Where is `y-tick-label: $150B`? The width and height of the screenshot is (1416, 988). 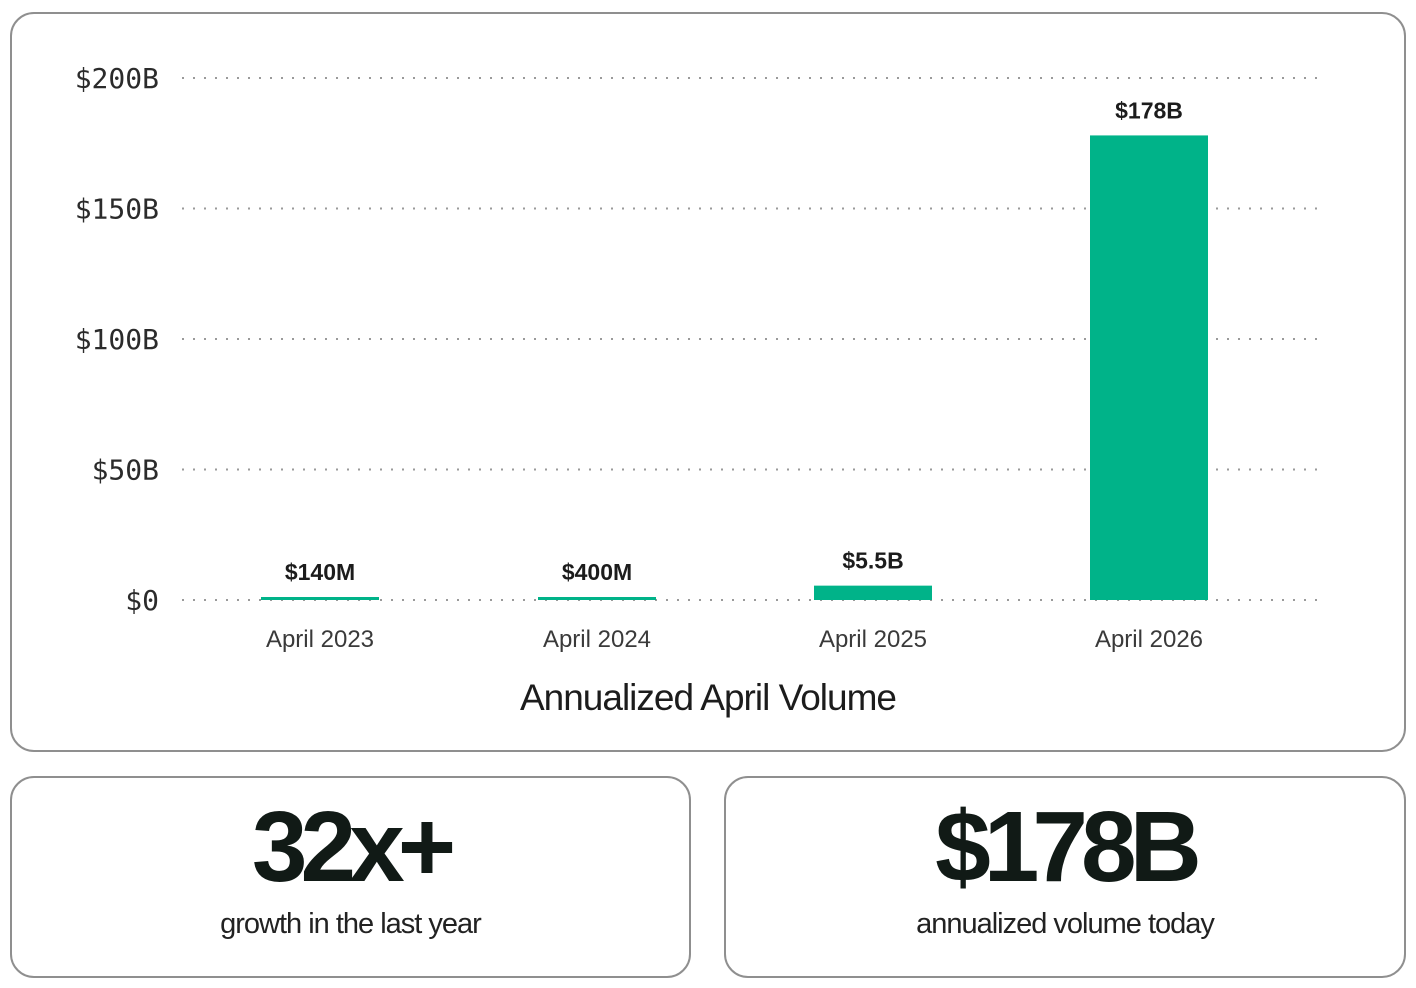 y-tick-label: $150B is located at coordinates (117, 209).